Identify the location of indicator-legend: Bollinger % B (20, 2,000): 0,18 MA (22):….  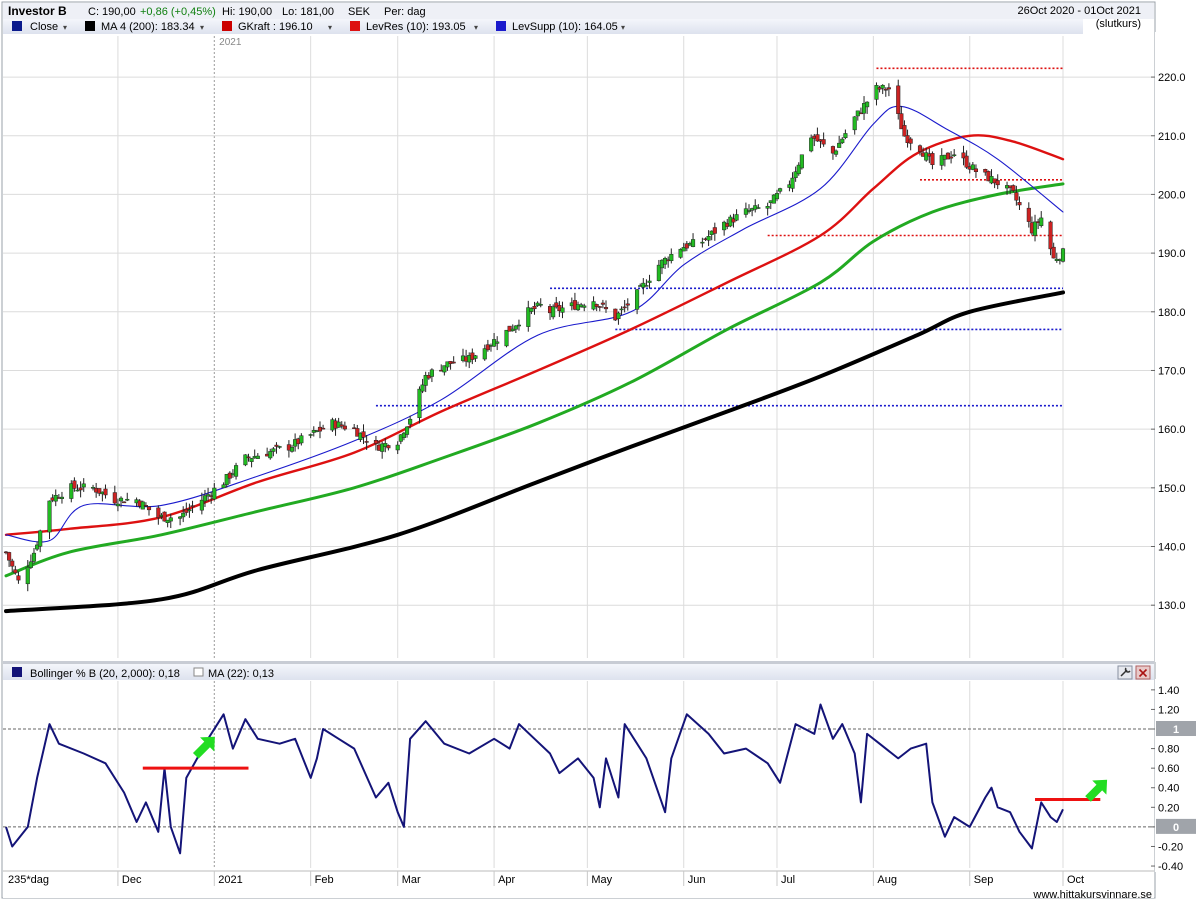
(578, 672).